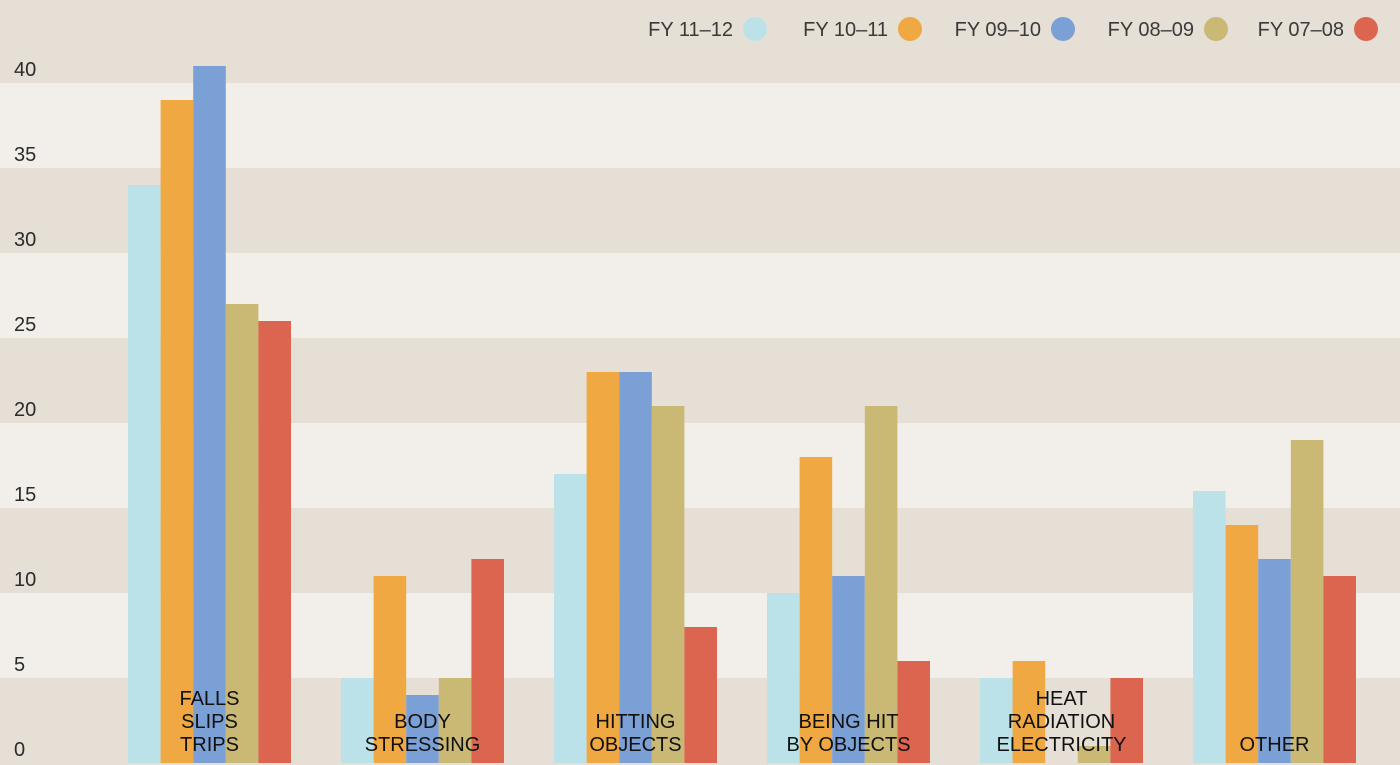 The image size is (1400, 765). What do you see at coordinates (19, 750) in the screenshot?
I see `y-tick-label: 0` at bounding box center [19, 750].